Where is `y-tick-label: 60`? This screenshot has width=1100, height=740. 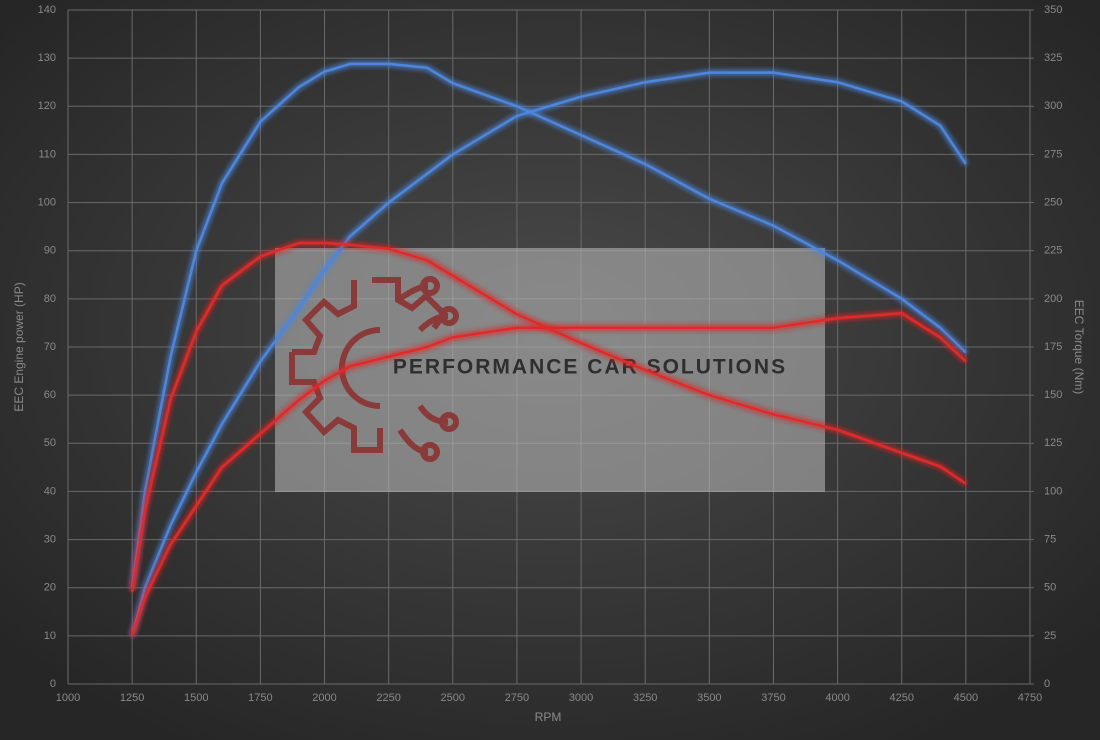 y-tick-label: 60 is located at coordinates (50, 395).